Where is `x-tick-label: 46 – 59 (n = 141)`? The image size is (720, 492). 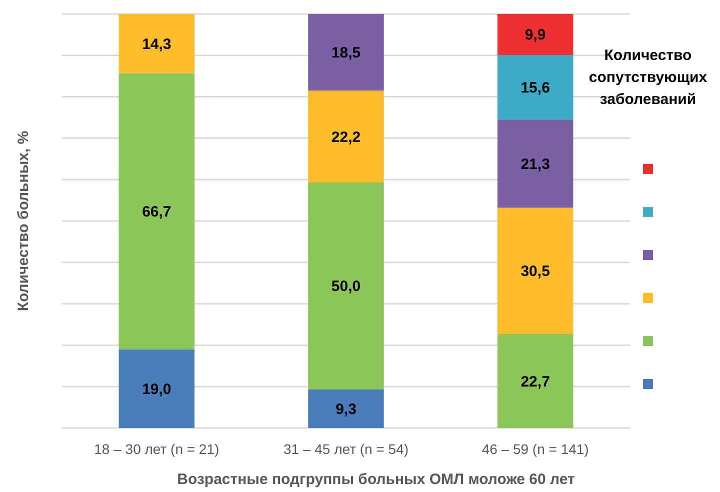
x-tick-label: 46 – 59 (n = 141) is located at coordinates (535, 449).